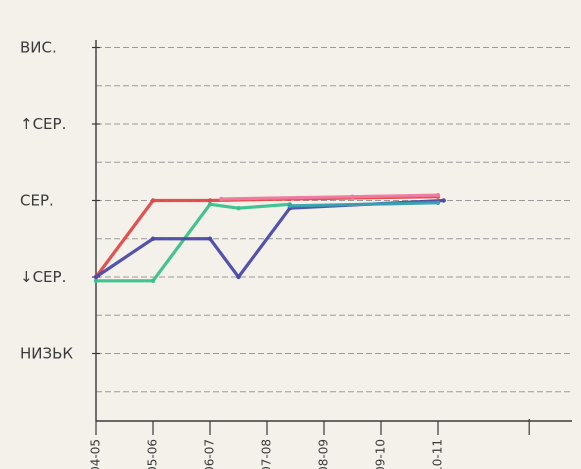 This screenshot has height=469, width=581. I want to click on x-tick-label: 2009-10, so click(381, 454).